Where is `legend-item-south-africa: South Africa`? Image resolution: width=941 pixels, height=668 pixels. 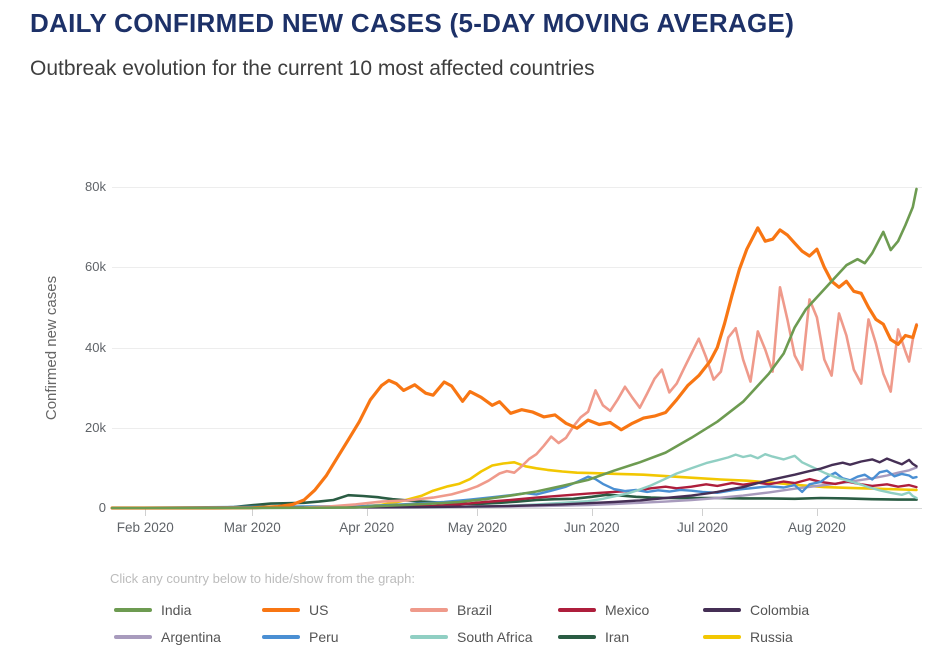
legend-item-south-africa: South Africa is located at coordinates (484, 637).